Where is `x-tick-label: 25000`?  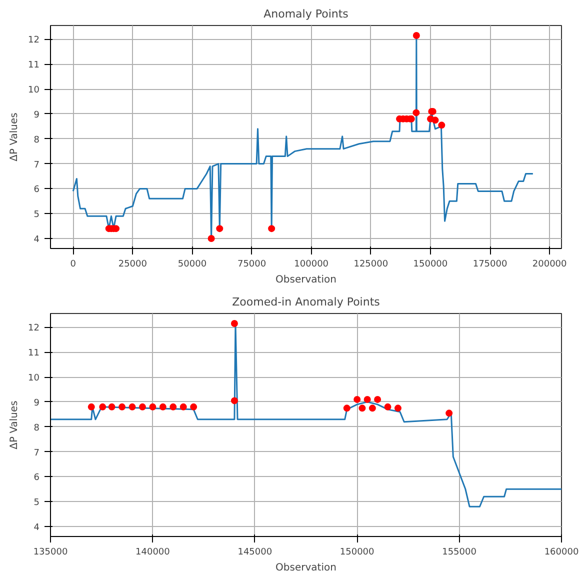
x-tick-label: 25000 is located at coordinates (133, 265).